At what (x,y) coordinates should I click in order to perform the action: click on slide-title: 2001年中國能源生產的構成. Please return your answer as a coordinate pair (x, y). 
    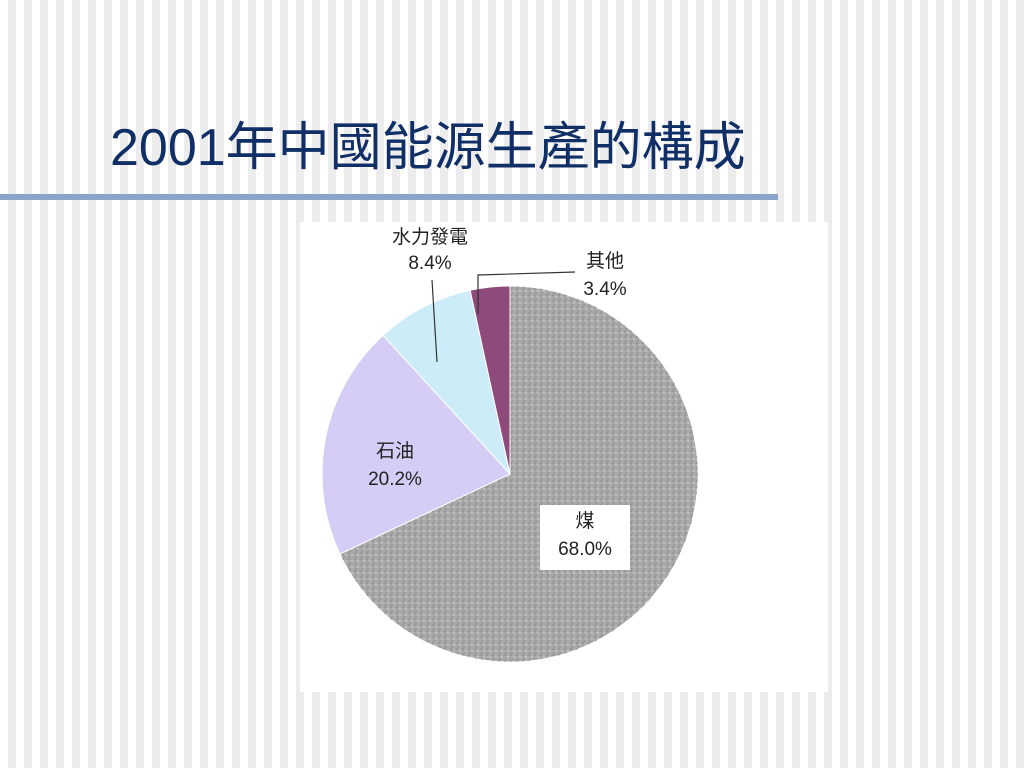
    Looking at the image, I should click on (428, 148).